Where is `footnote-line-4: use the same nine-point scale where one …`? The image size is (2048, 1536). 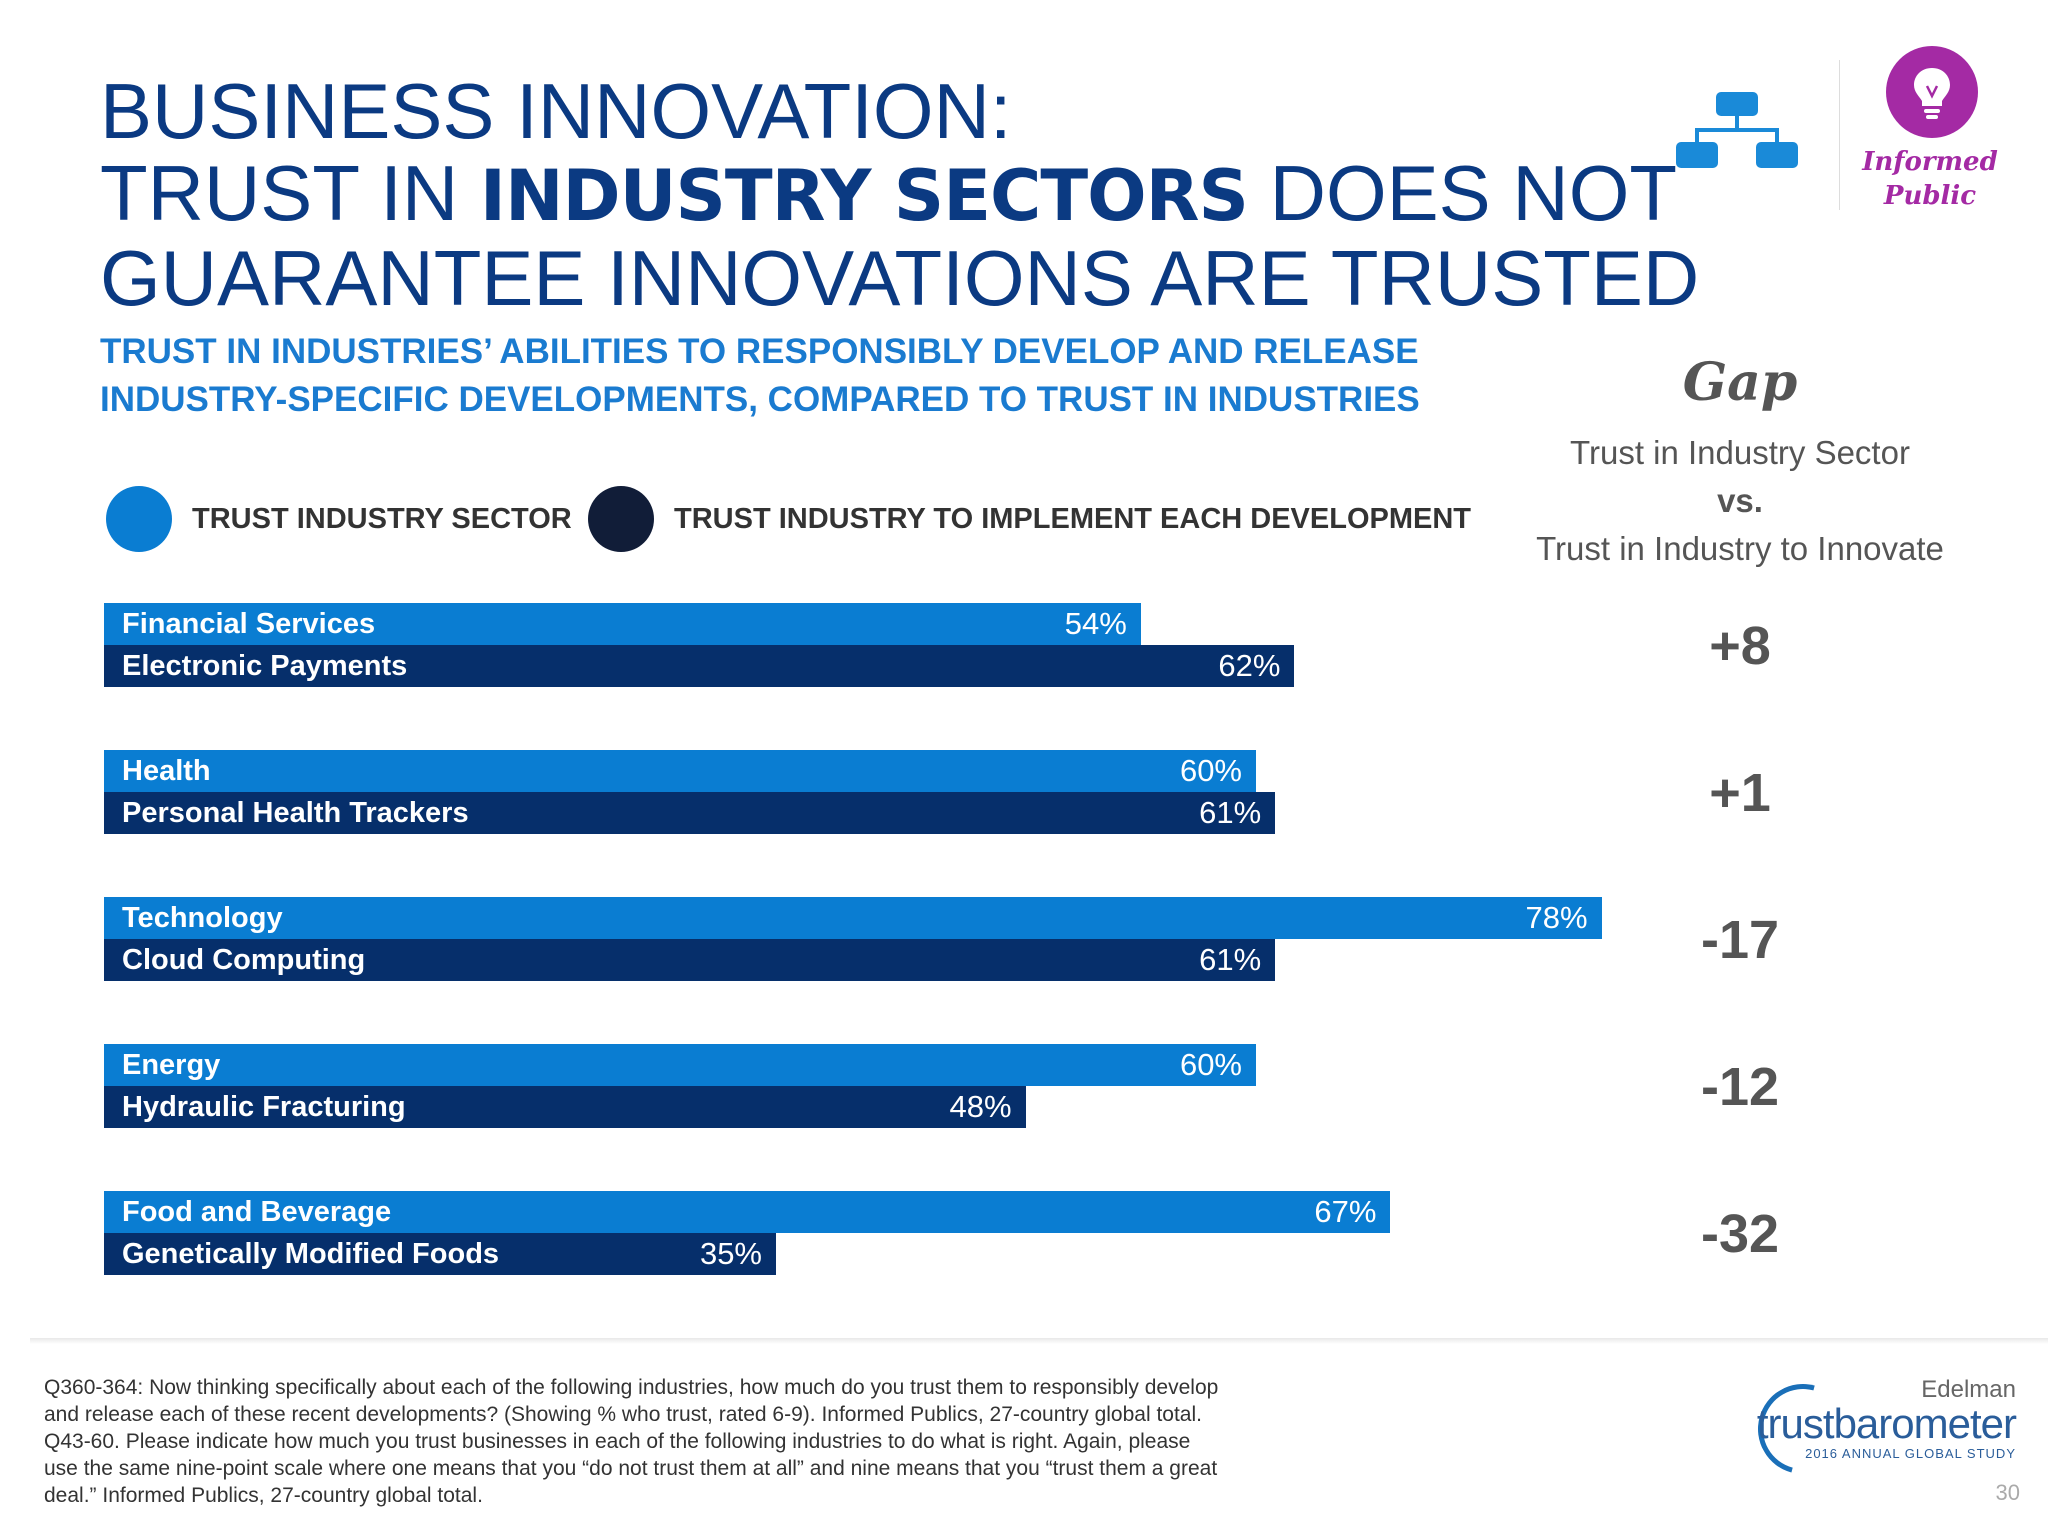
footnote-line-4: use the same nine-point scale where one … is located at coordinates (631, 1468).